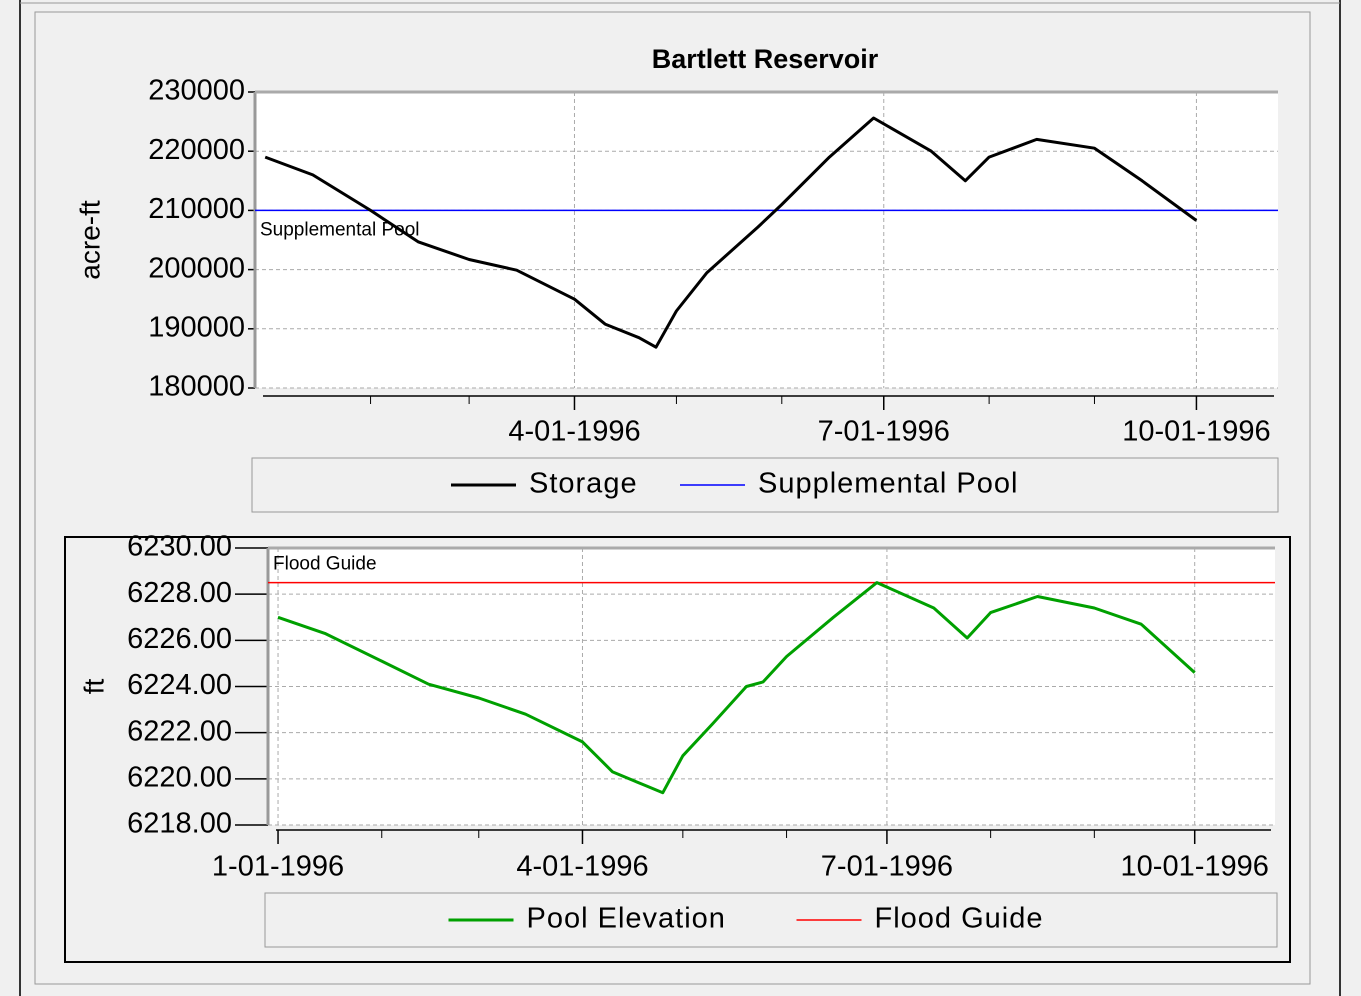 Image resolution: width=1361 pixels, height=996 pixels. I want to click on chart-title: Bartlett Reservoir, so click(765, 59).